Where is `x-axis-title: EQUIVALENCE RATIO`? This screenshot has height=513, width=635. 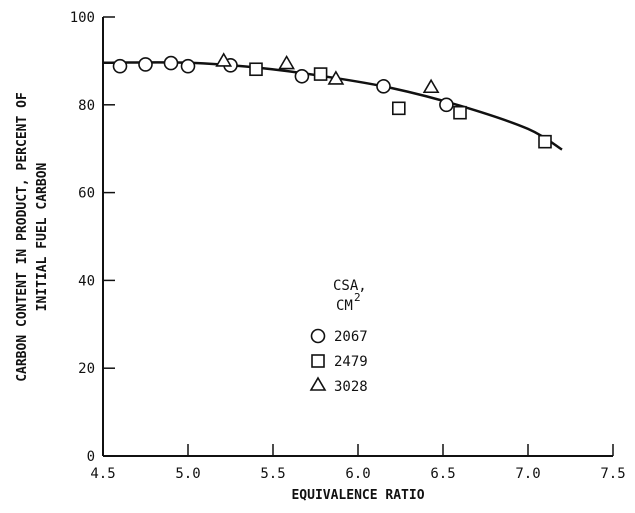
x-axis-title: EQUIVALENCE RATIO is located at coordinates (357, 495).